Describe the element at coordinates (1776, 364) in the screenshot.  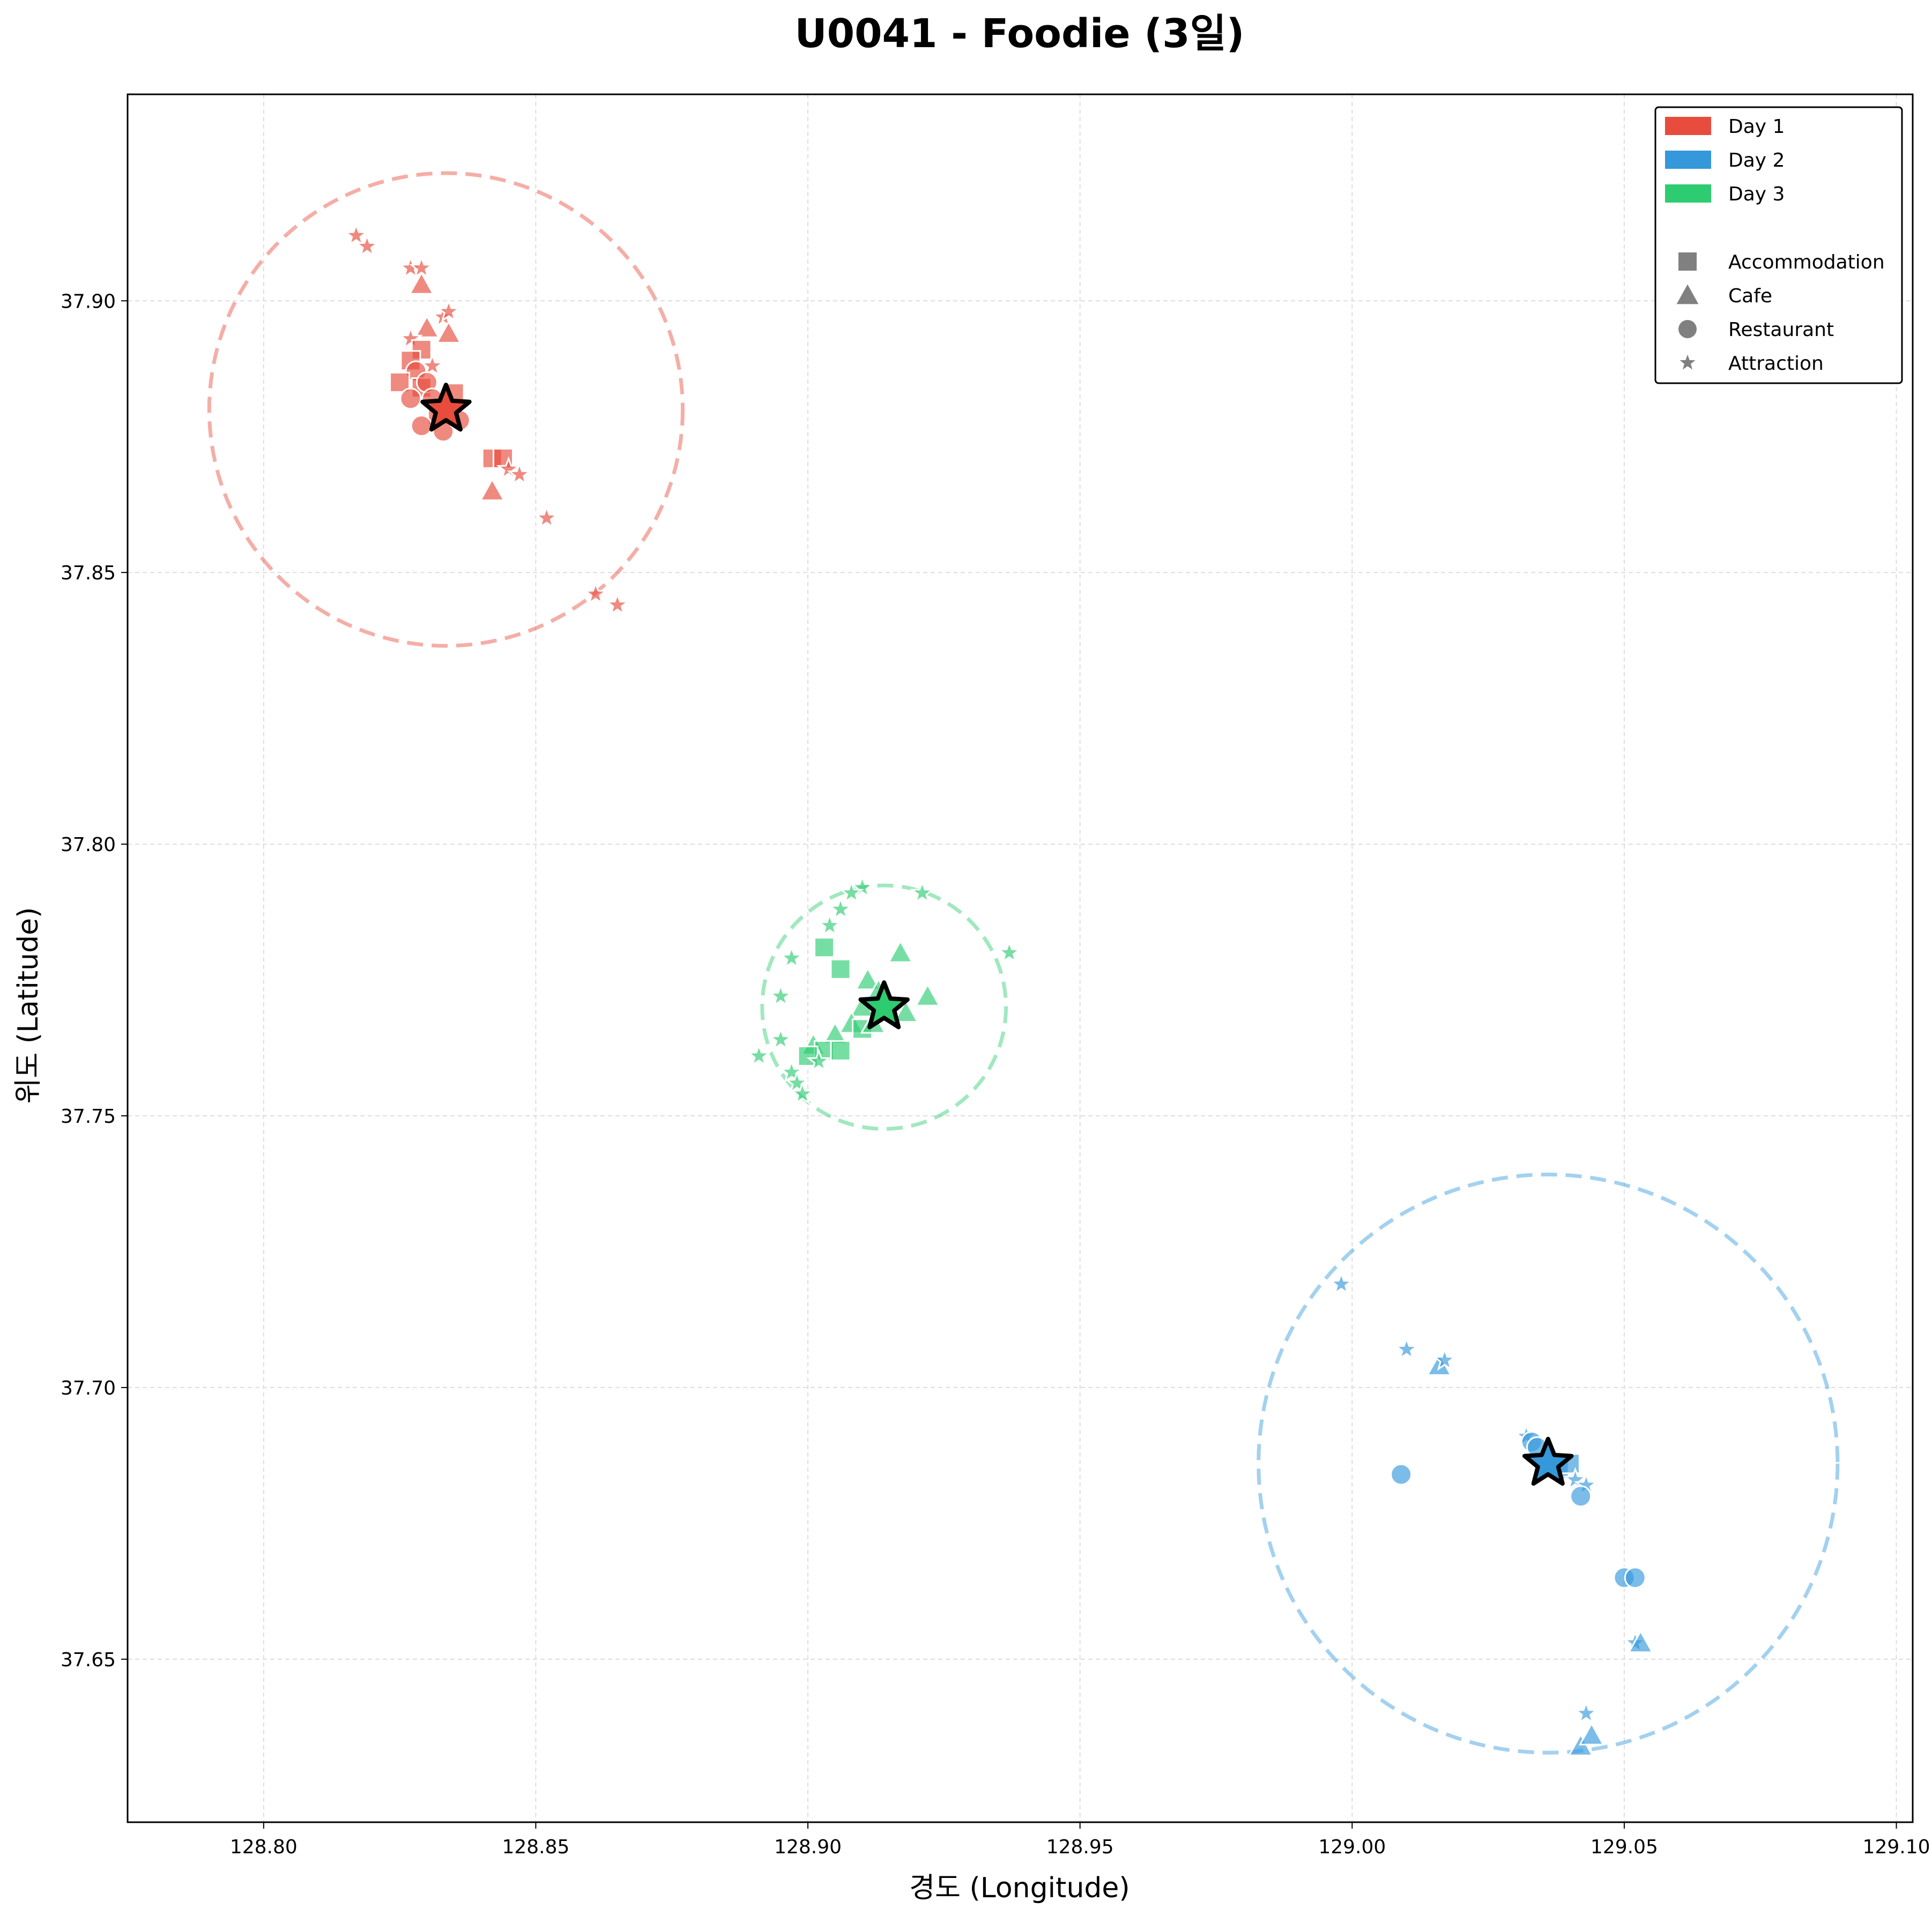
I see `legend-category-label: Attraction` at that location.